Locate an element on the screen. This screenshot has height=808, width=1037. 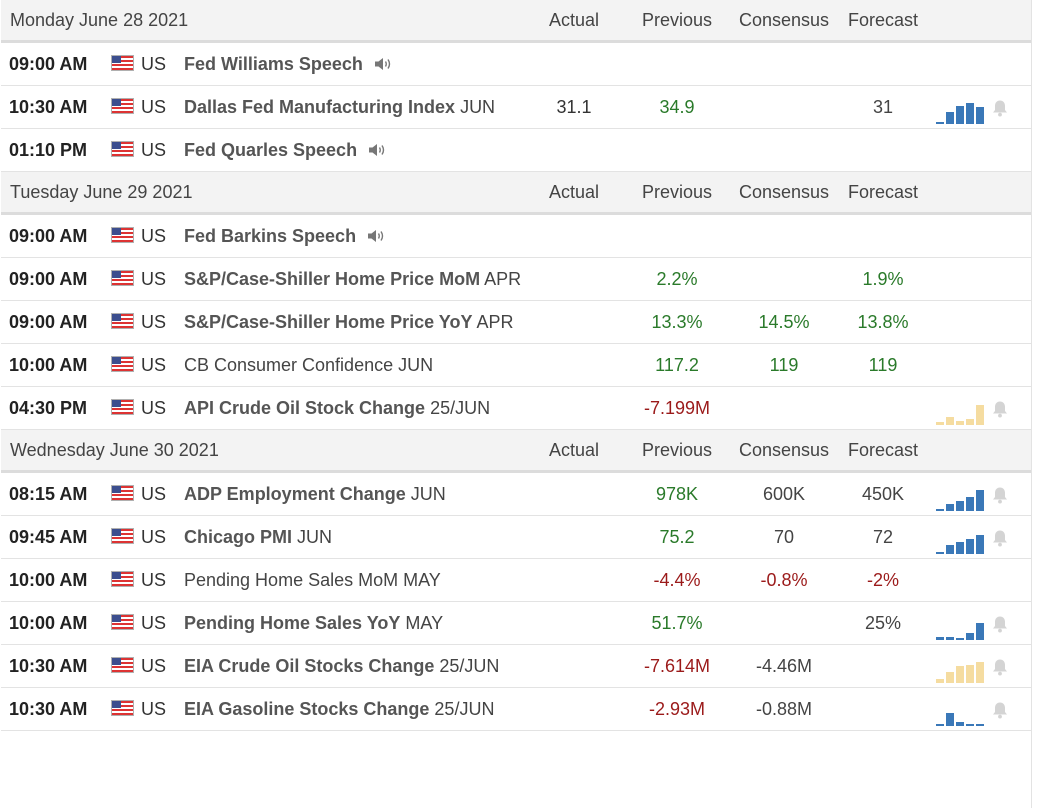
event-name-cell: Fed Barkins Speech is located at coordinates (355, 235).